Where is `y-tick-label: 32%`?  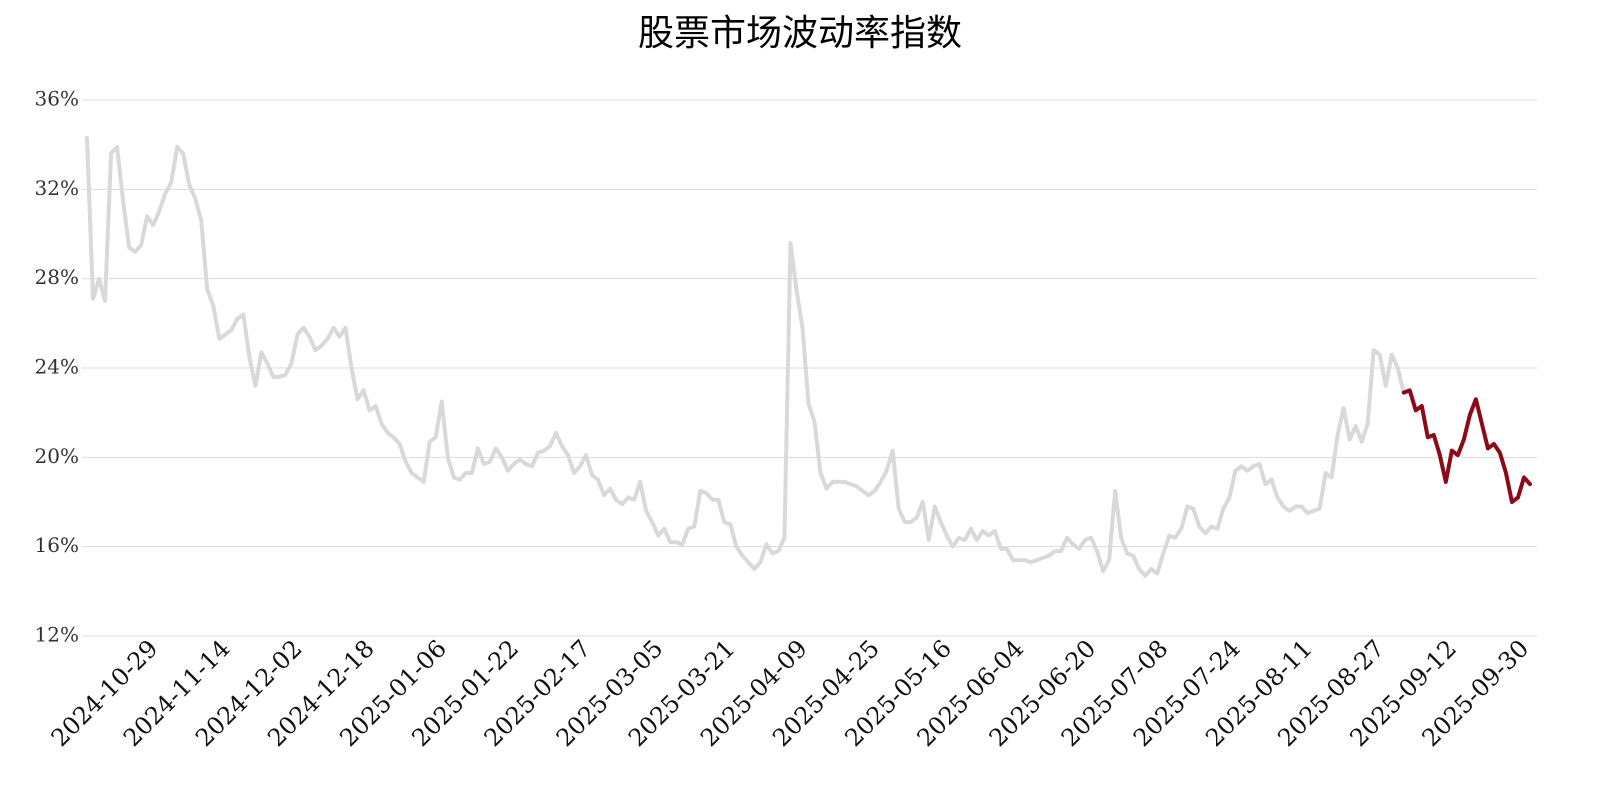
y-tick-label: 32% is located at coordinates (57, 188).